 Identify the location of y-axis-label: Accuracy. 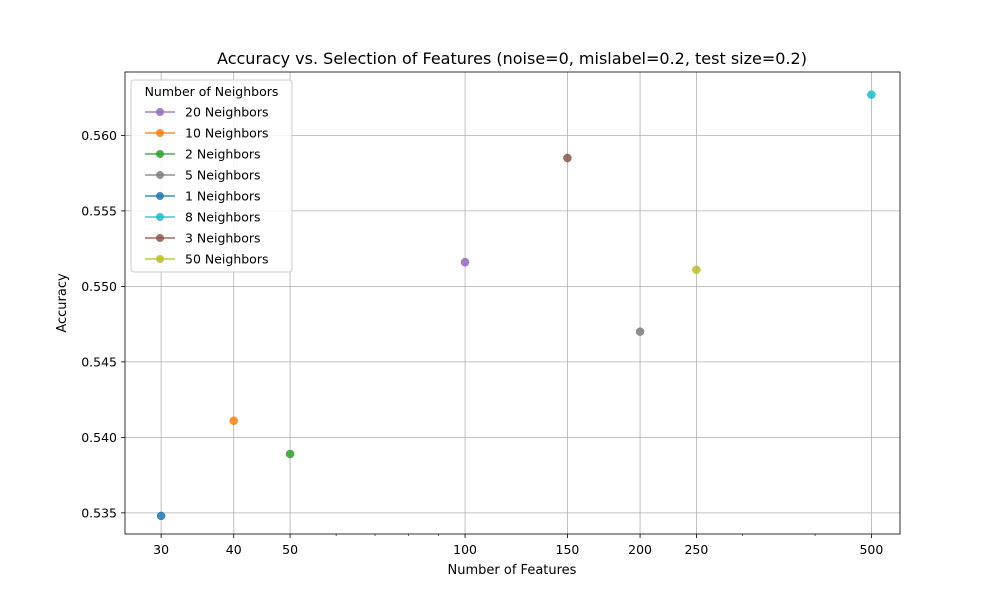
(62, 303).